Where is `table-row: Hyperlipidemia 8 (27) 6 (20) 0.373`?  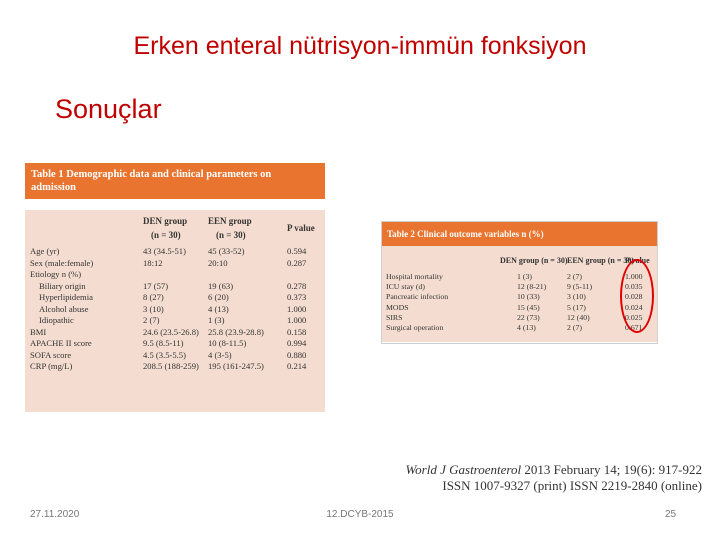
table-row: Hyperlipidemia 8 (27) 6 (20) 0.373 is located at coordinates (175, 298).